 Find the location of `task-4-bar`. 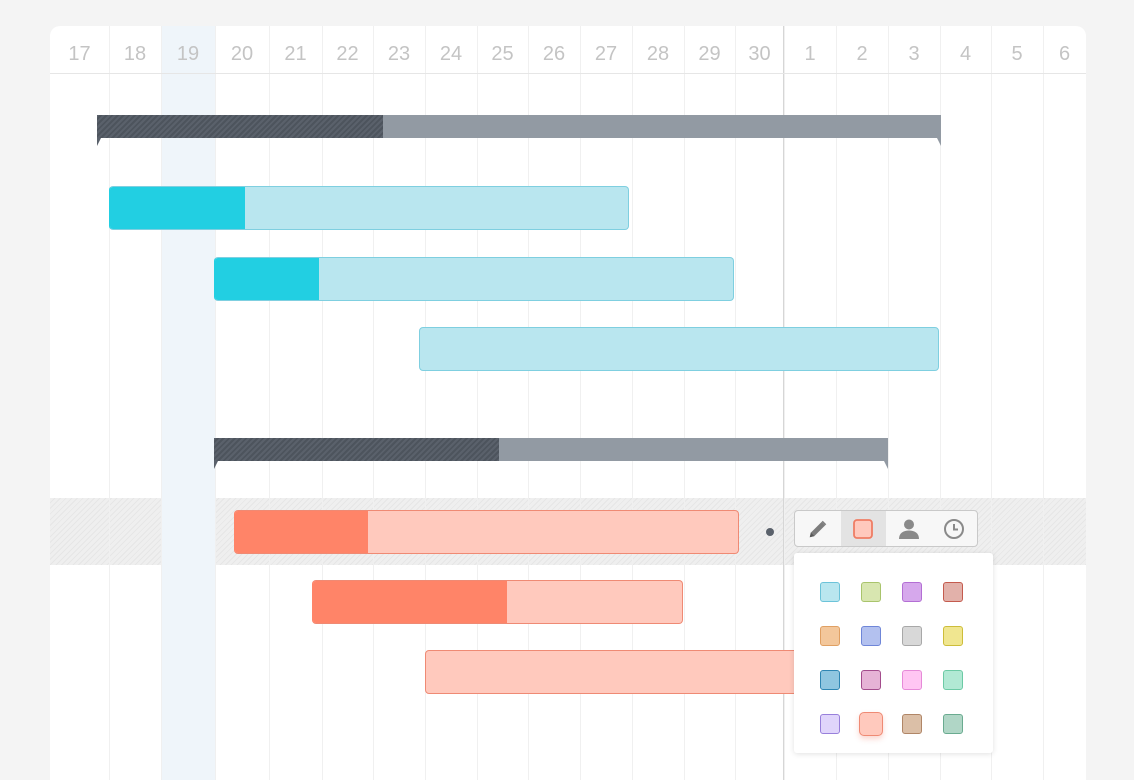

task-4-bar is located at coordinates (486, 532).